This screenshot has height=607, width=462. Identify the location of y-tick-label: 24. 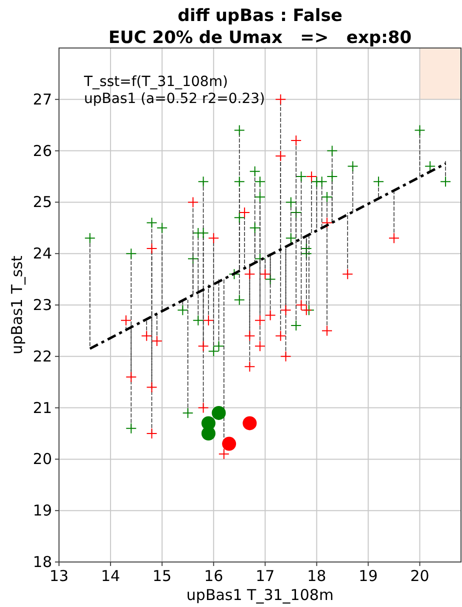
(42, 253).